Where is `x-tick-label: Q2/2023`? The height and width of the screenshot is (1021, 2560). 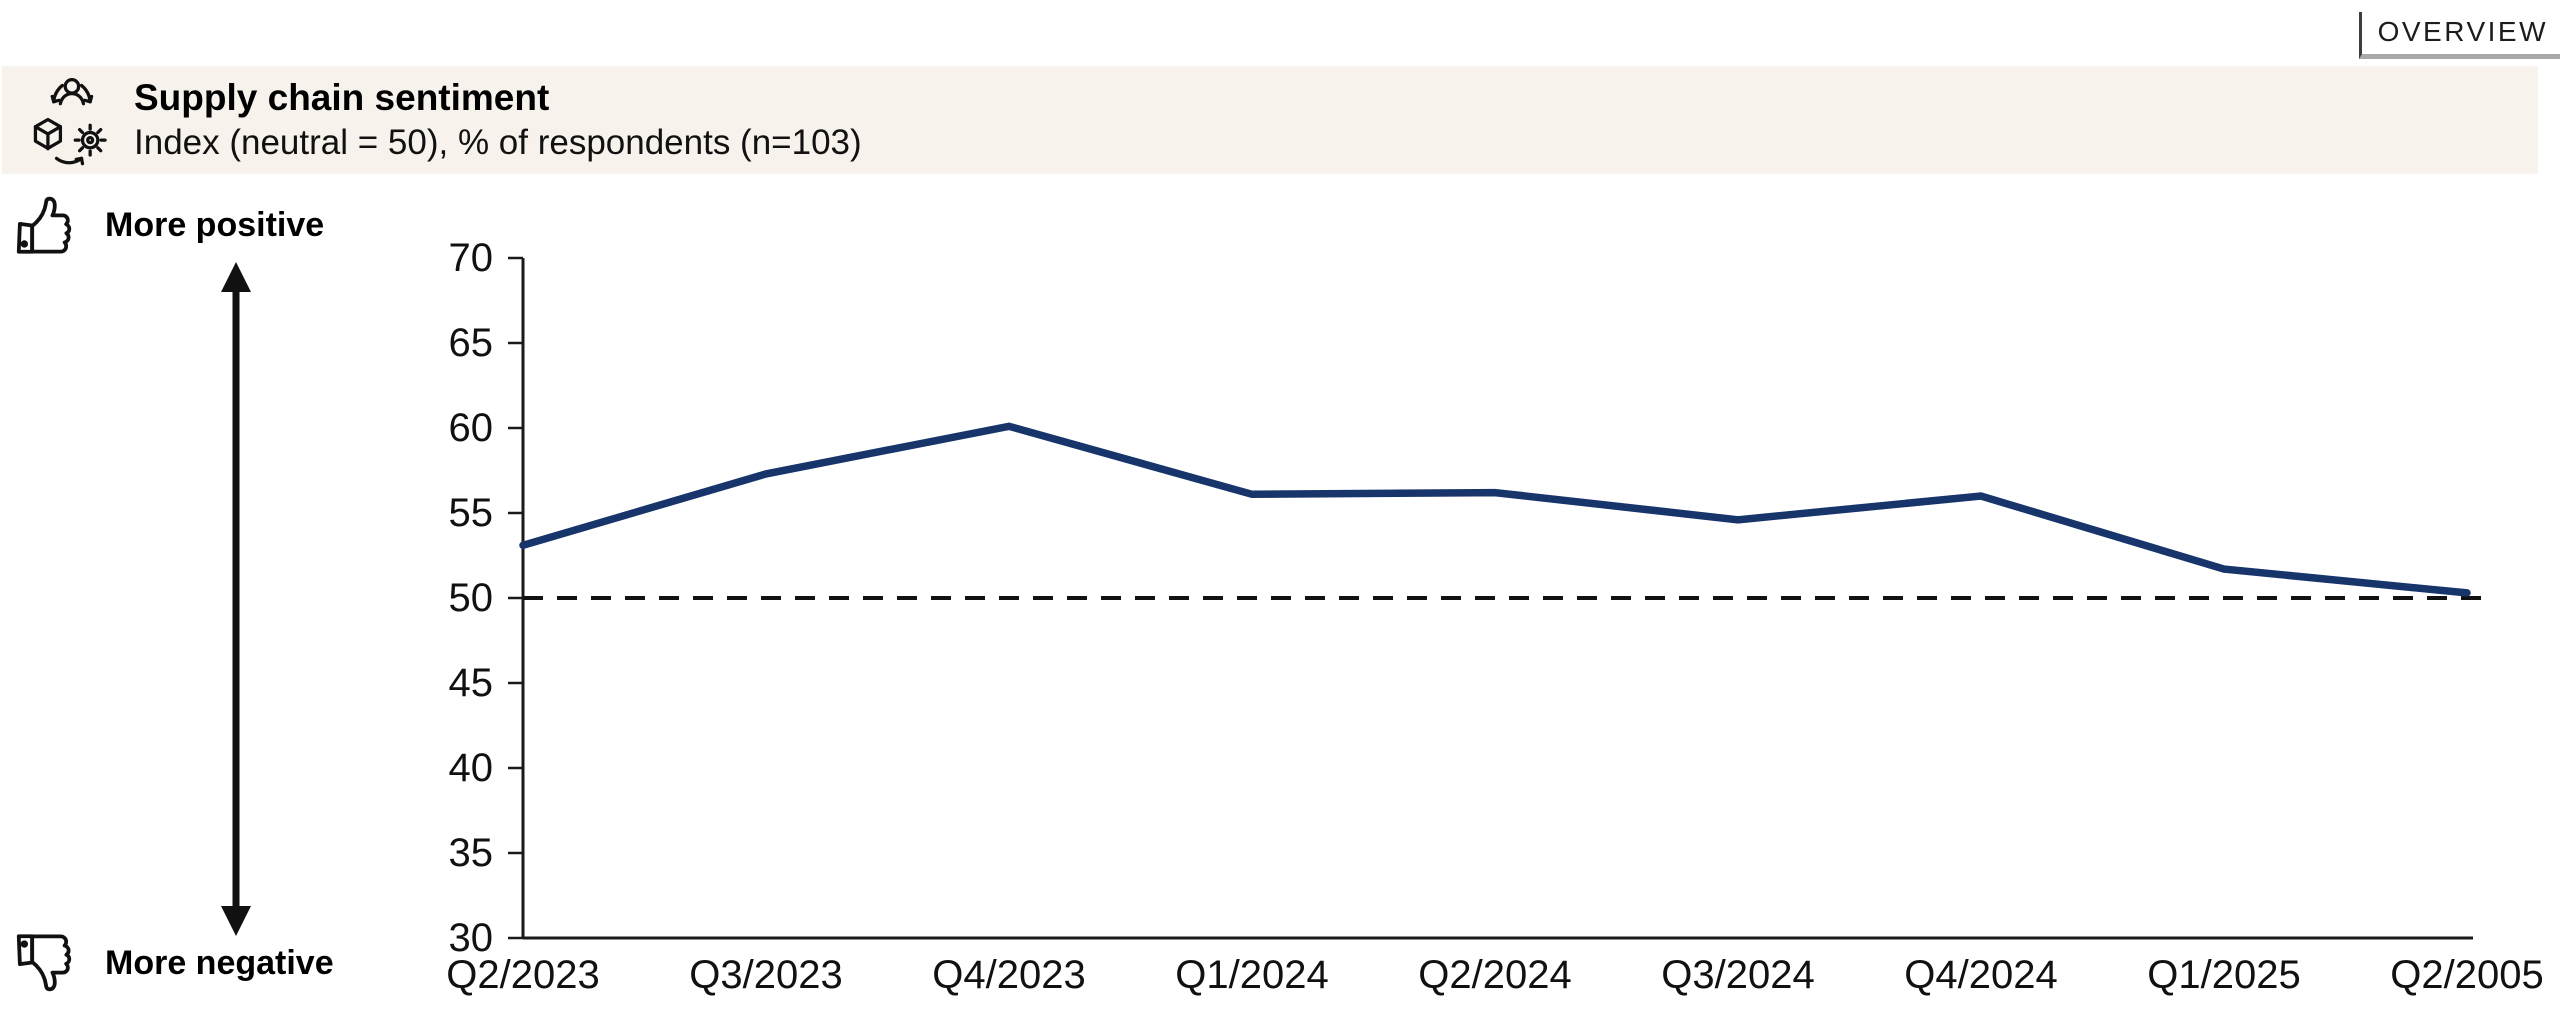 x-tick-label: Q2/2023 is located at coordinates (522, 975).